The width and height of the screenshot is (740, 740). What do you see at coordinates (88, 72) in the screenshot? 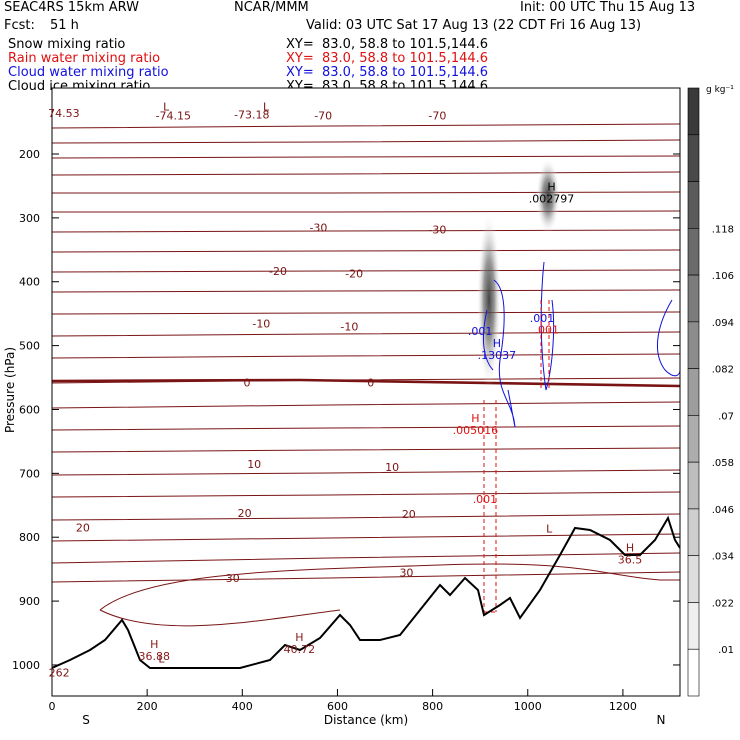
I see `field-cloud-water-label: Cloud water mixing ratio` at bounding box center [88, 72].